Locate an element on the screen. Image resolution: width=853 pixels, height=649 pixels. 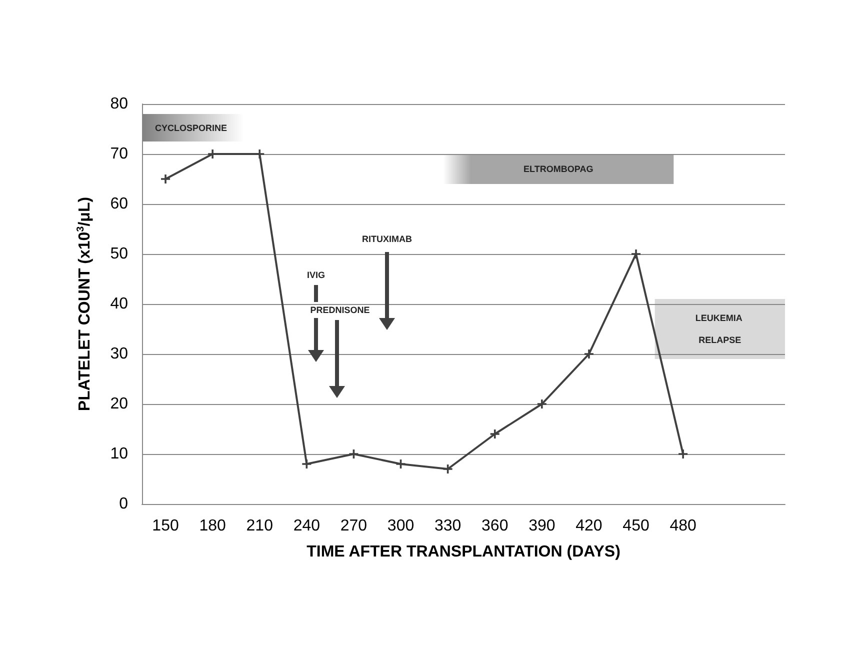
y-tick-label: 70 is located at coordinates (119, 154).